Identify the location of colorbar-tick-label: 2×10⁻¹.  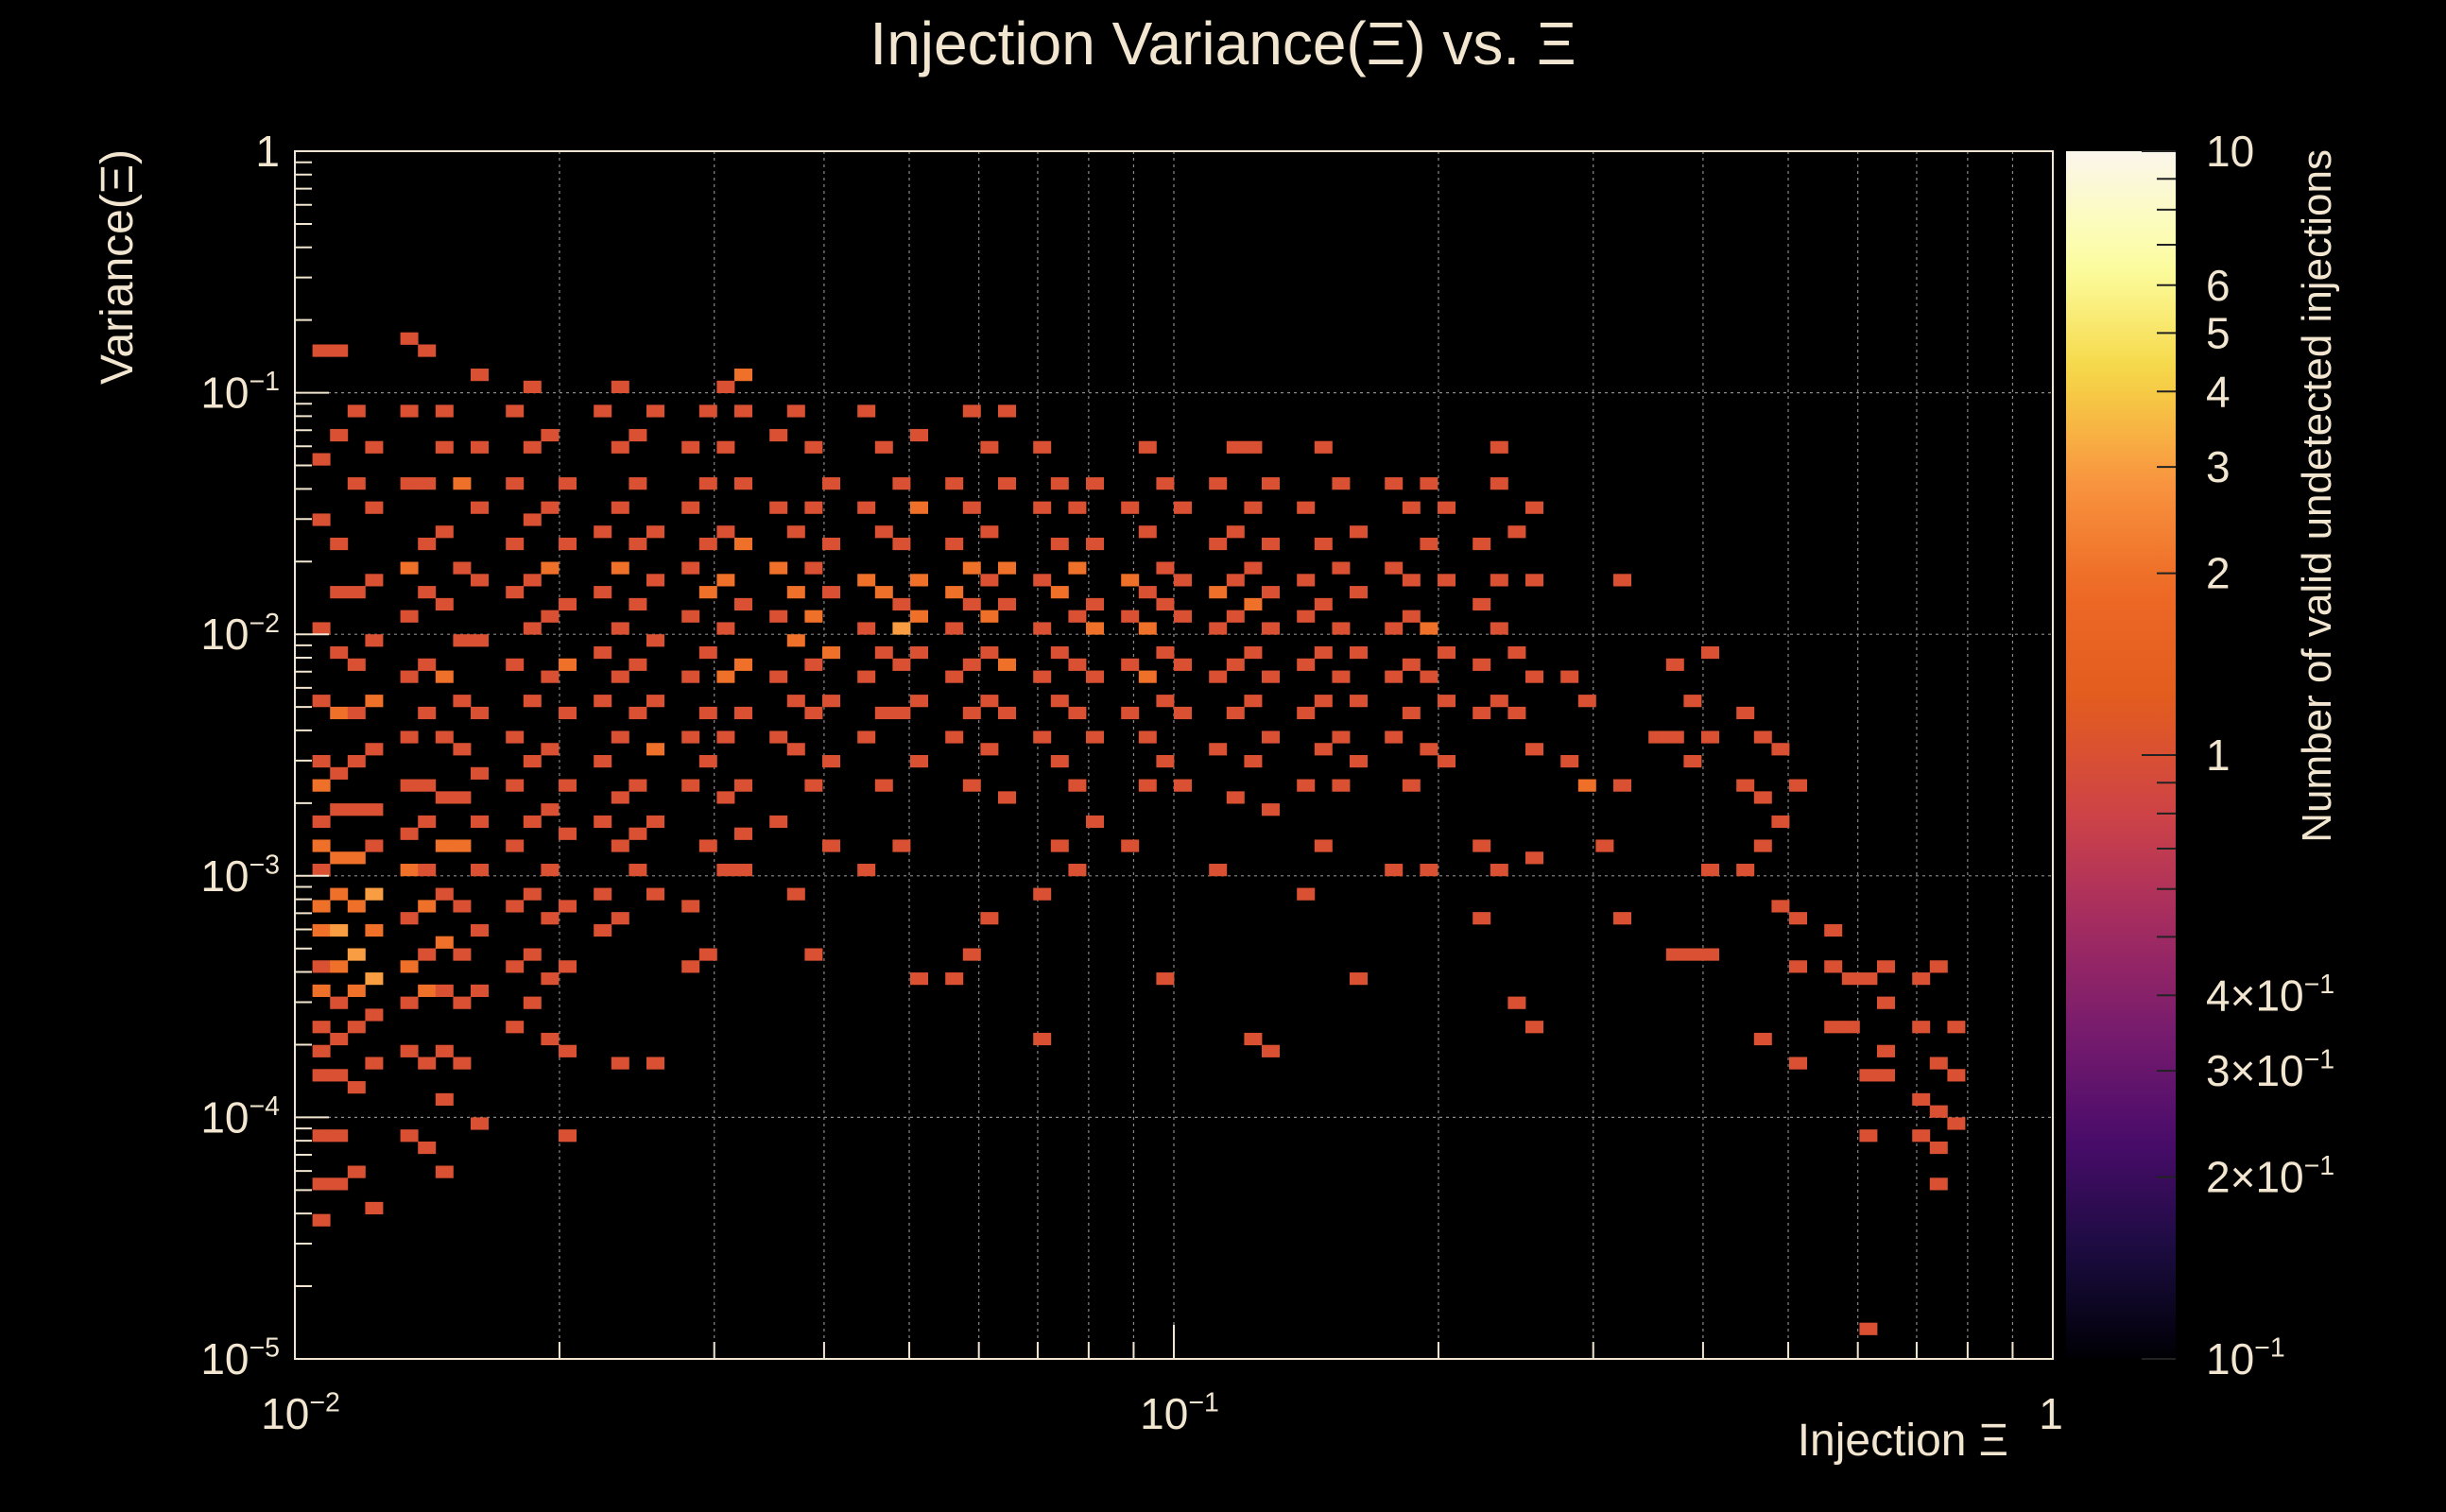
(2270, 1176).